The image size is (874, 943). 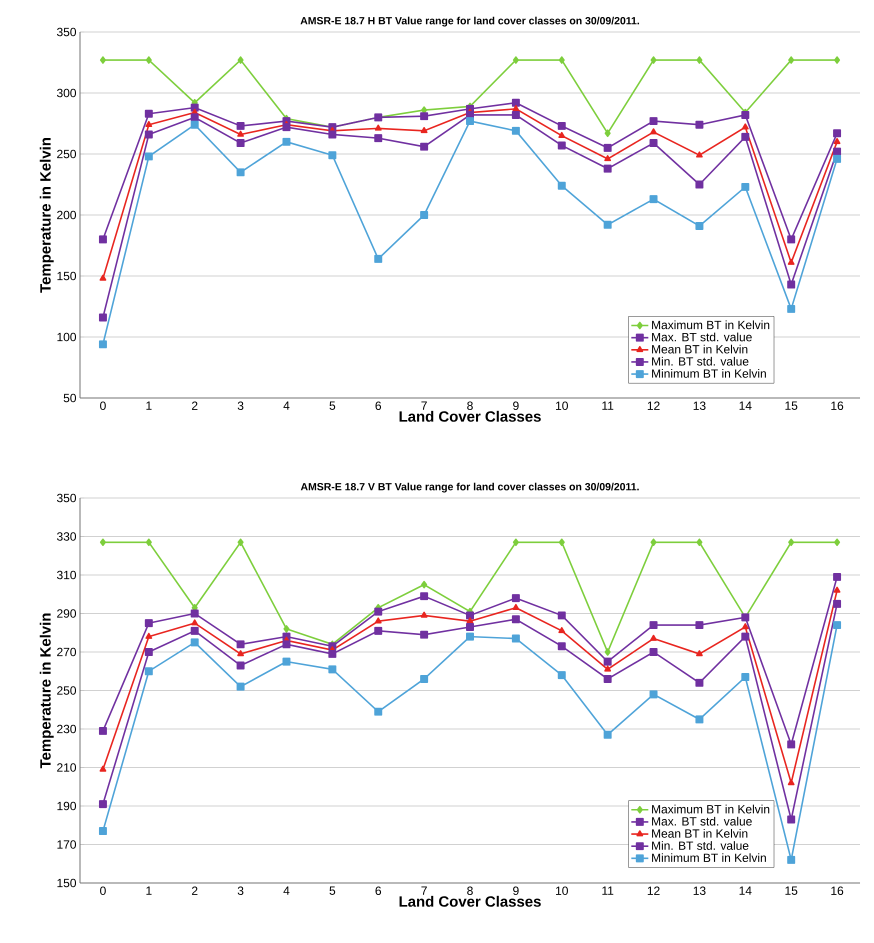 I want to click on y-tick-label: 50, so click(x=70, y=398).